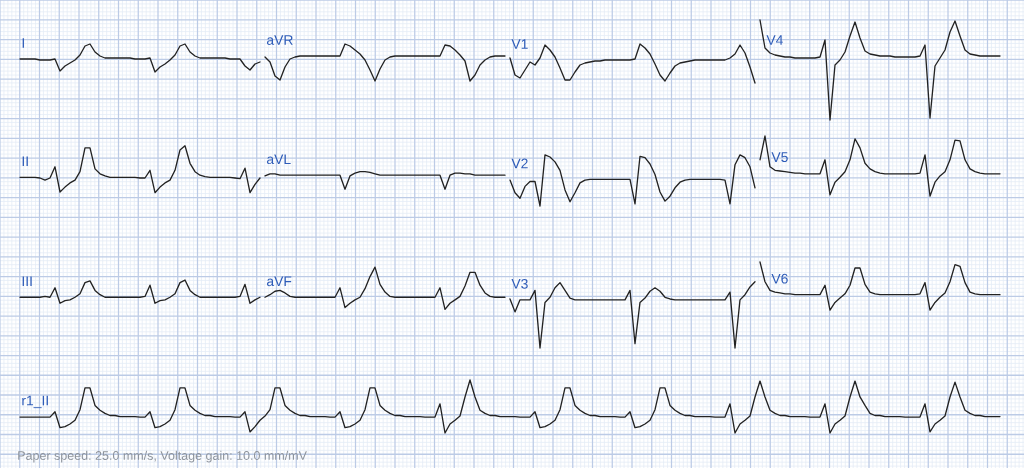  What do you see at coordinates (279, 40) in the screenshot?
I see `series-label: aVR` at bounding box center [279, 40].